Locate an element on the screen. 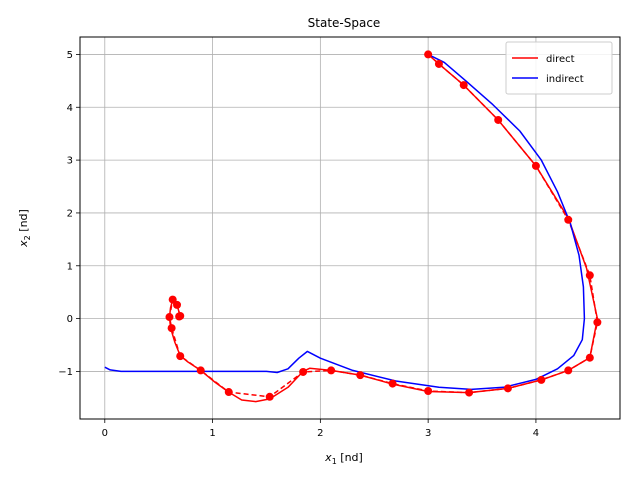 This screenshot has width=640, height=480. x-tick-label: 1 is located at coordinates (212, 433).